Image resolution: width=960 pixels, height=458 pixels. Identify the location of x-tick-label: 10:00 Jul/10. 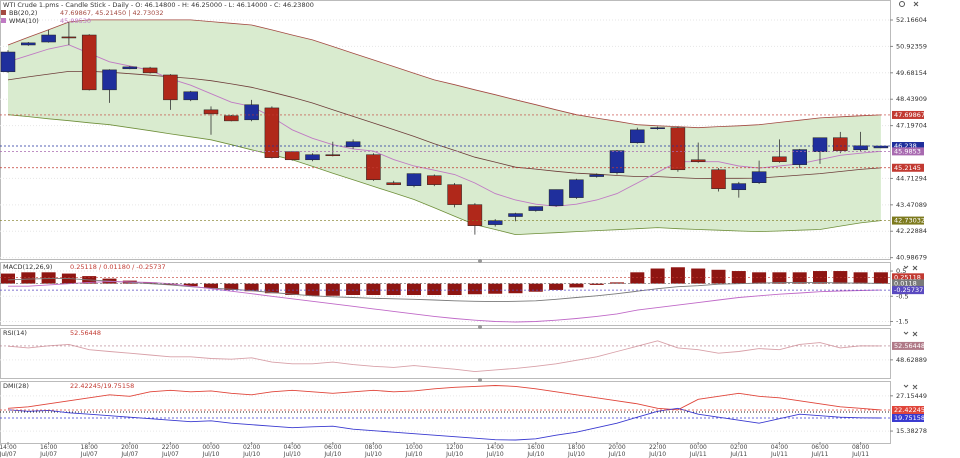
(414, 451).